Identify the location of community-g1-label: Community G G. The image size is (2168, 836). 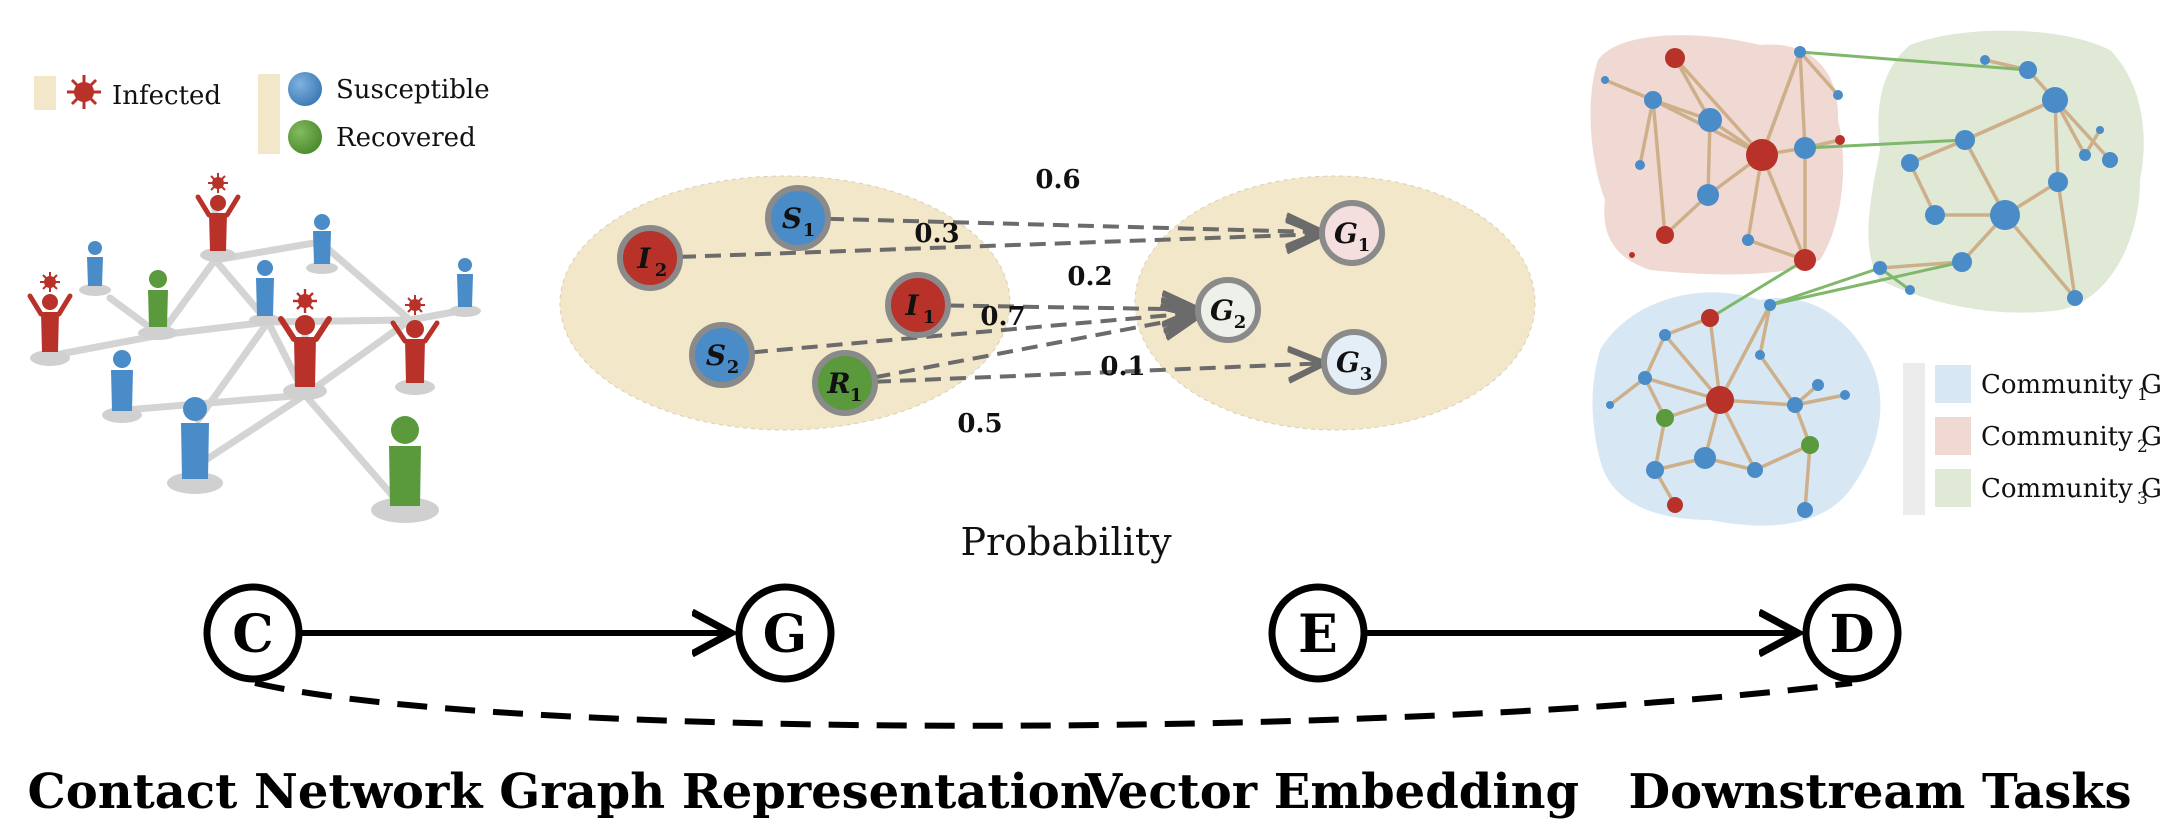
(2074, 385).